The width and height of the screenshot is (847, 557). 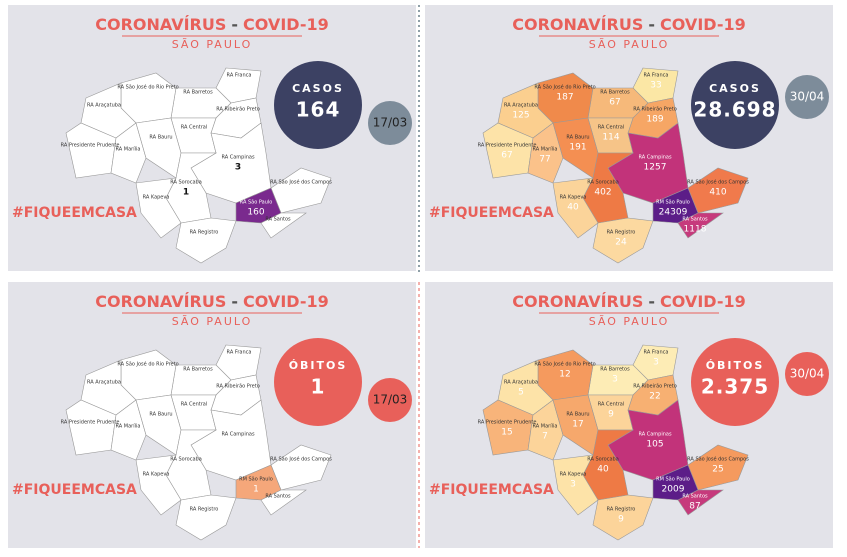 What do you see at coordinates (521, 393) in the screenshot?
I see `region-value: 5` at bounding box center [521, 393].